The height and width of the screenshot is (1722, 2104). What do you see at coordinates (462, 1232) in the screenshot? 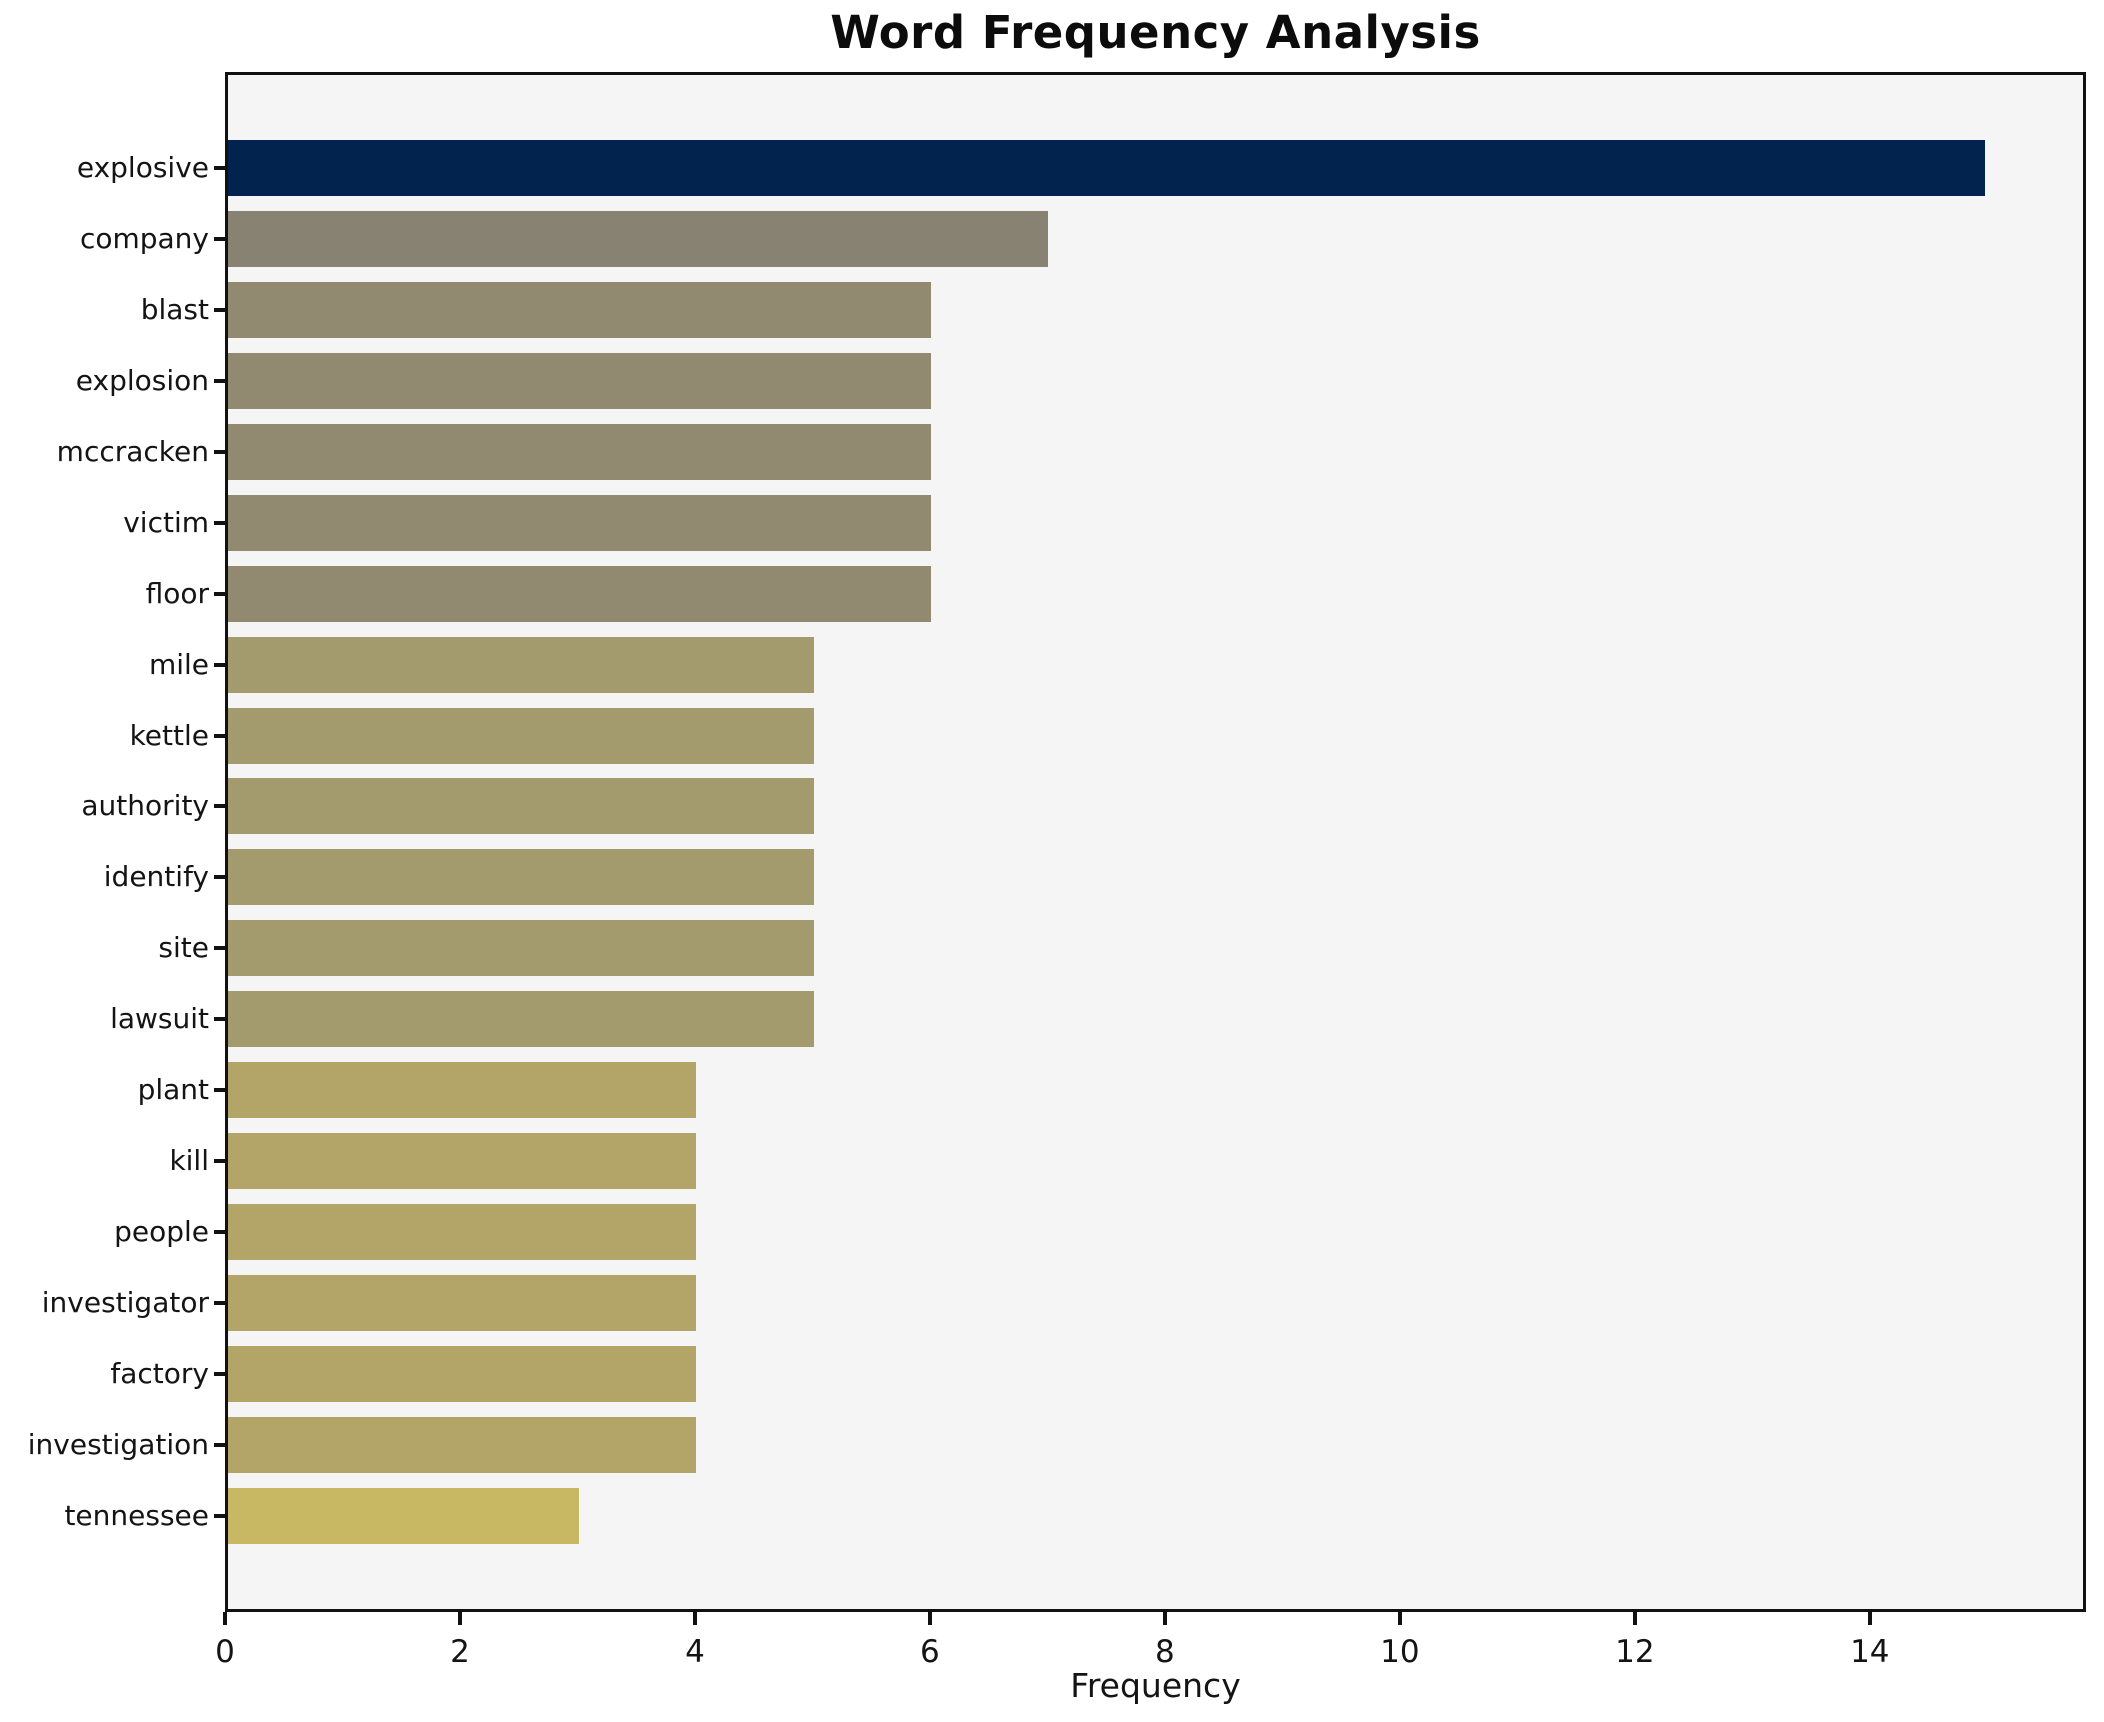
I see `bar-people` at bounding box center [462, 1232].